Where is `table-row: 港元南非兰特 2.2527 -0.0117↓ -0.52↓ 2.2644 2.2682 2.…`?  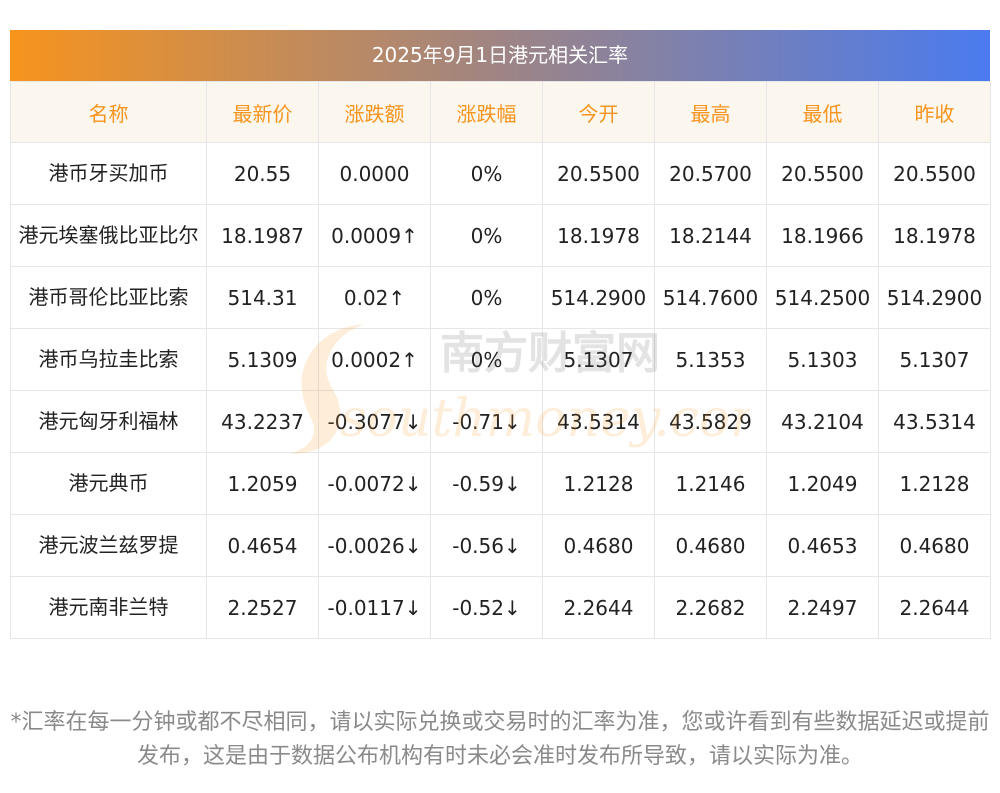
table-row: 港元南非兰特 2.2527 -0.0117↓ -0.52↓ 2.2644 2.2682 2.… is located at coordinates (500, 607).